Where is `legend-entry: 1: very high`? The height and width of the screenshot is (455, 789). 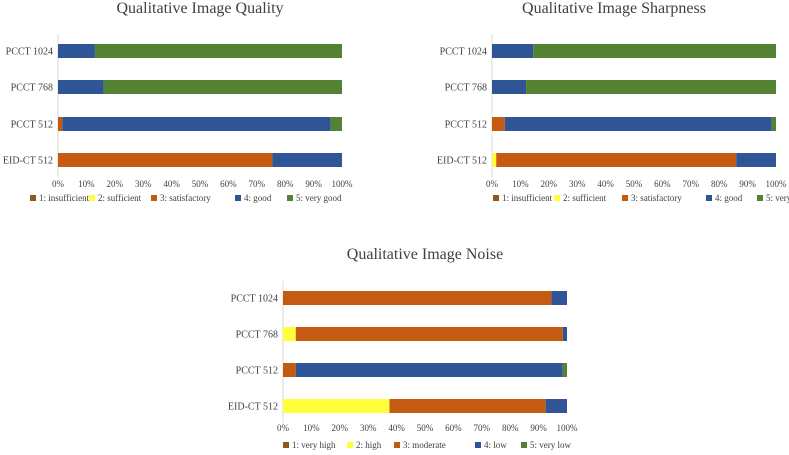
legend-entry: 1: very high is located at coordinates (314, 445).